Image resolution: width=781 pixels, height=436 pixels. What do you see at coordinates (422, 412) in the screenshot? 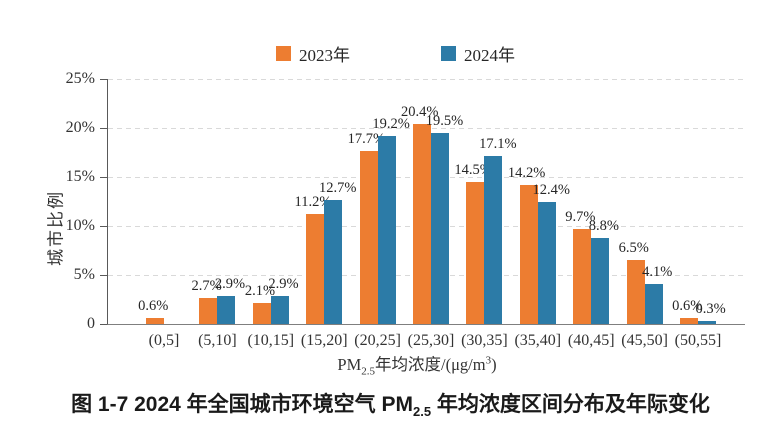
I see `caption-sub: 2.5` at bounding box center [422, 412].